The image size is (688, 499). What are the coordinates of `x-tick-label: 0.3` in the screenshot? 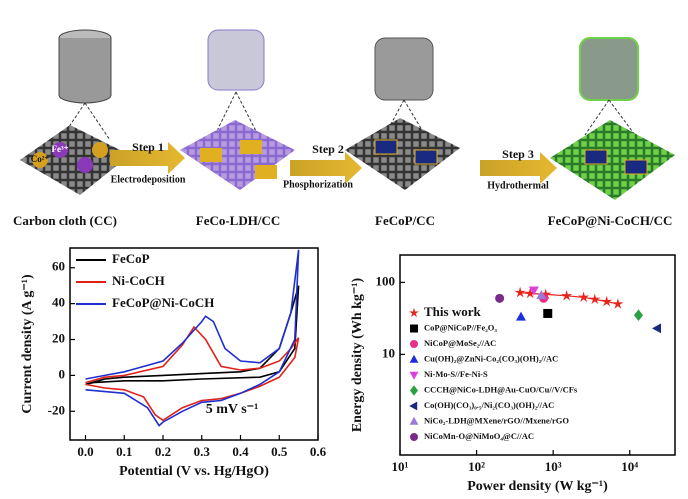 It's located at (202, 451).